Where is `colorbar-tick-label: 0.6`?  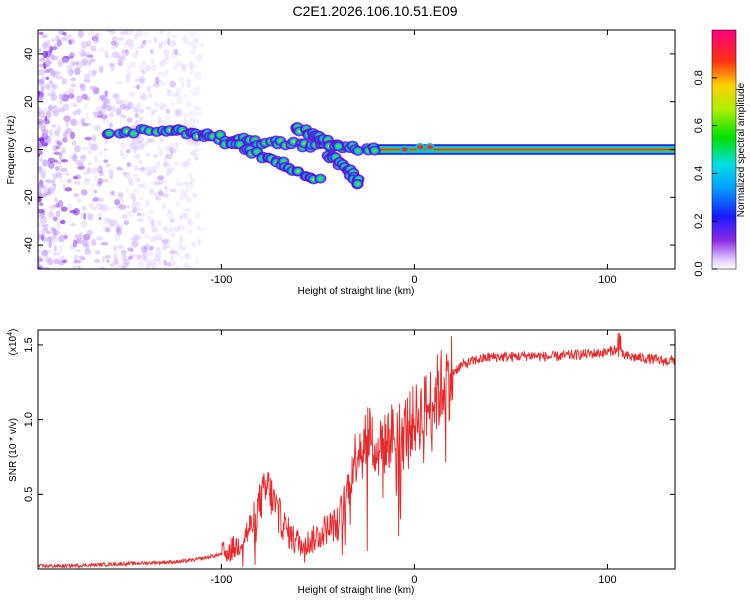
colorbar-tick-label: 0.6 is located at coordinates (699, 125).